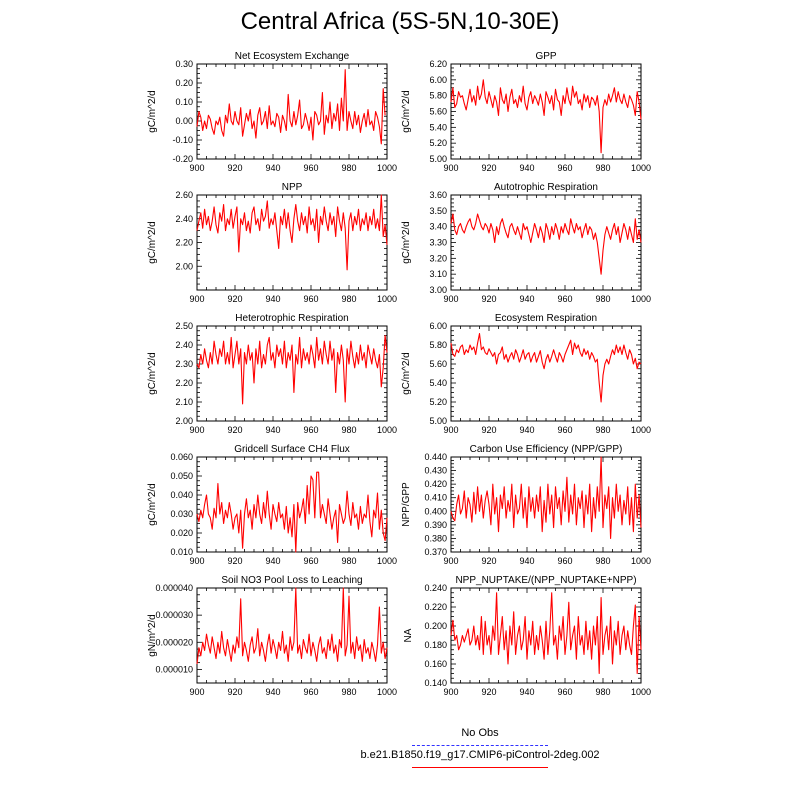  Describe the element at coordinates (435, 498) in the screenshot. I see `y-tick-label: 0.410` at that location.